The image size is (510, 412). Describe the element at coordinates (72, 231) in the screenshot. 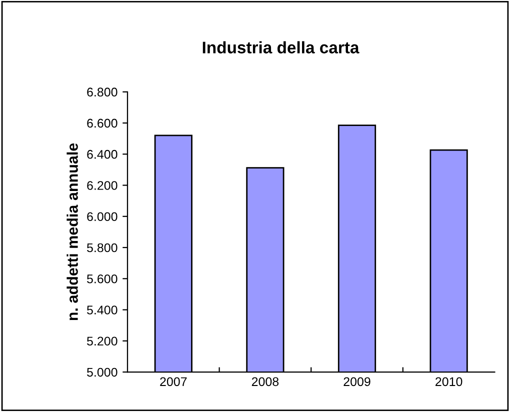

I see `y-axis-title: n. addetti media annuale` at that location.